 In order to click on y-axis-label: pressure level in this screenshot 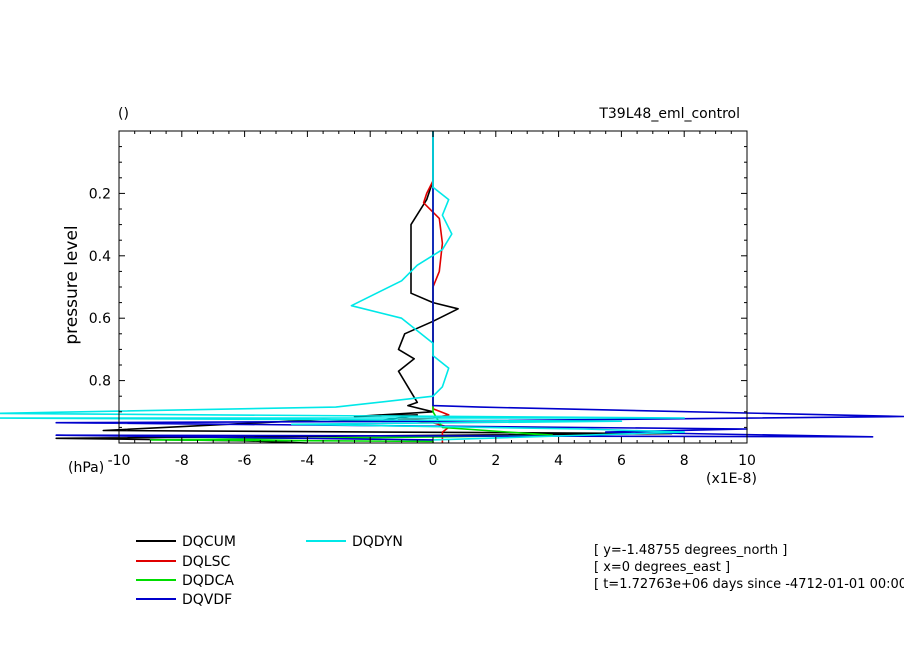, I will do `click(72, 284)`.